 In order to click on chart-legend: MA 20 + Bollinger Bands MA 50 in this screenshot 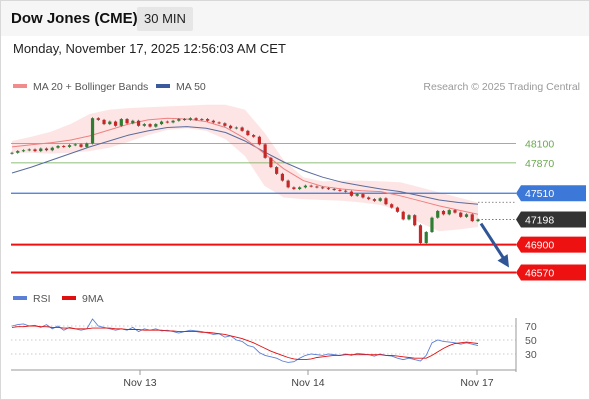, I will do `click(109, 87)`.